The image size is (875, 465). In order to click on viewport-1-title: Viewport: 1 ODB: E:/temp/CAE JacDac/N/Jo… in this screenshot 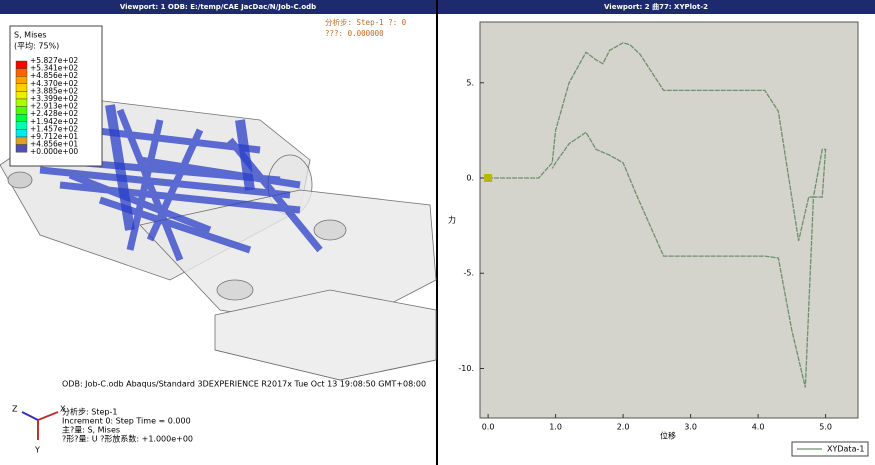, I will do `click(218, 7)`.